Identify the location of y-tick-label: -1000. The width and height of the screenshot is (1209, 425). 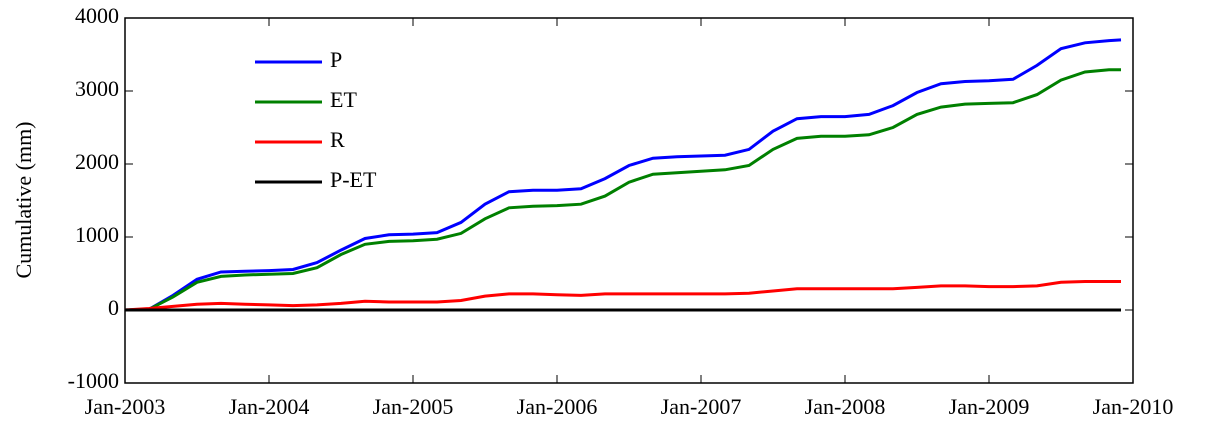
(93, 380).